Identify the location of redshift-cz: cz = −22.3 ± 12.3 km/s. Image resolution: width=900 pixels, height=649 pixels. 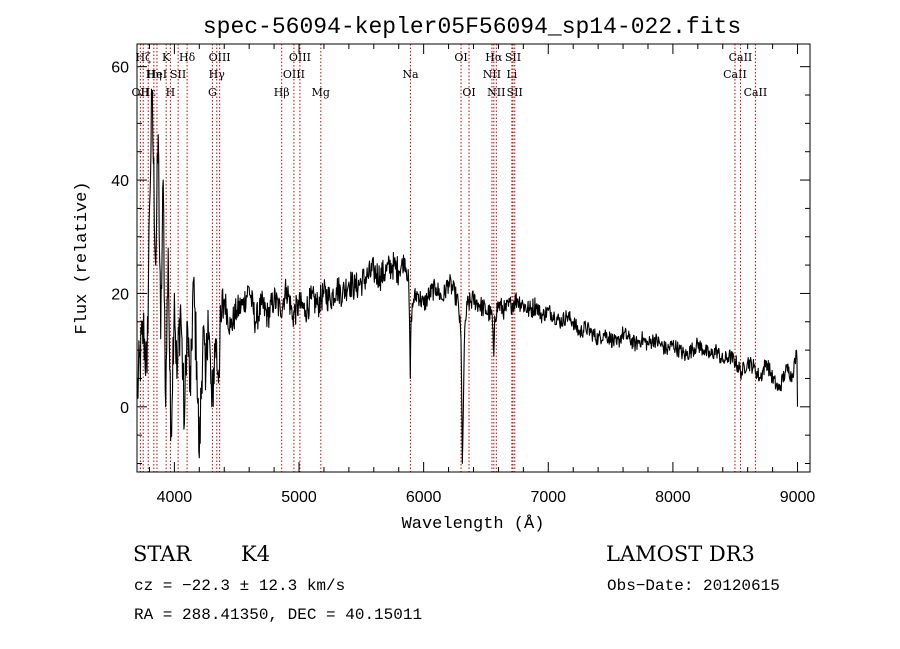
(239, 586).